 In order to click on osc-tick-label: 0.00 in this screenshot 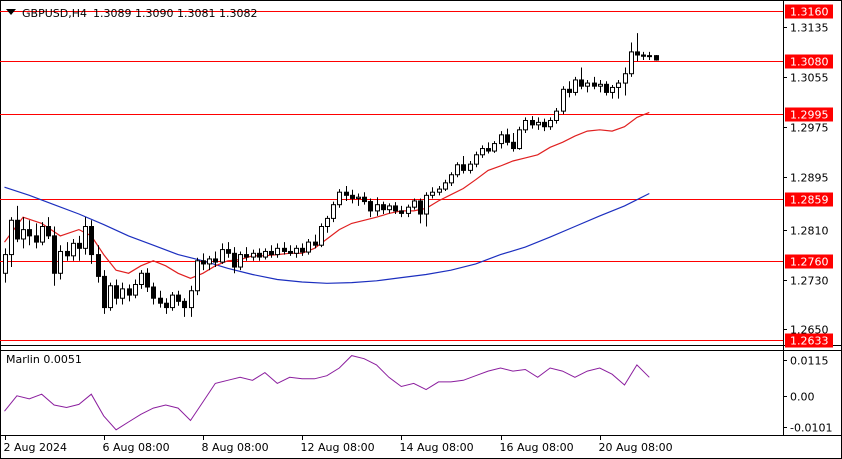, I will do `click(802, 397)`.